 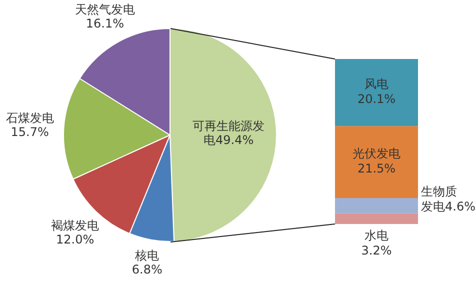 I want to click on data-label: 20.1%, so click(x=376, y=99).